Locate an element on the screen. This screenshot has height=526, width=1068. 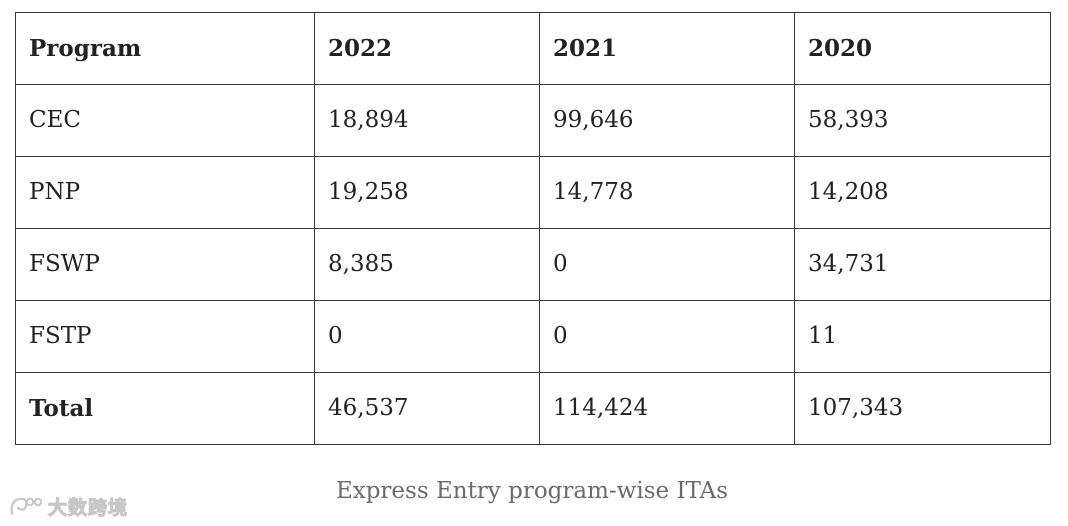
value-cell: 34,731 is located at coordinates (922, 264).